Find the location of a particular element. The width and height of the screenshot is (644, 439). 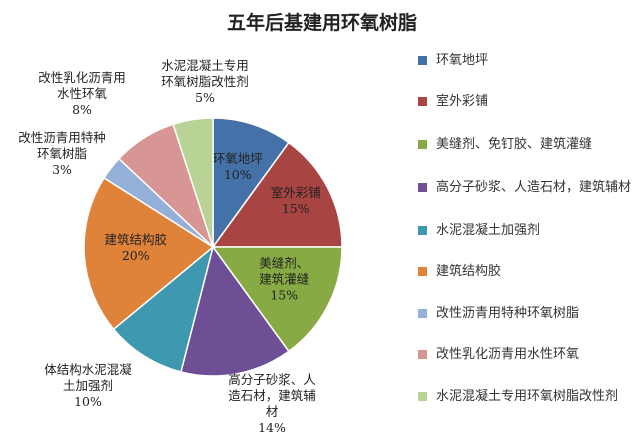

slice-name-label: 改性乳化沥青用 is located at coordinates (82, 77).